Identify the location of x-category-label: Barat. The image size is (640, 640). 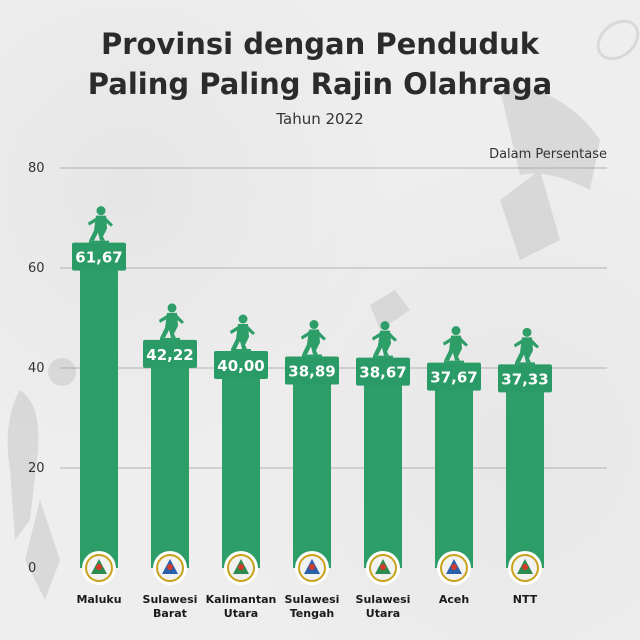
(170, 613).